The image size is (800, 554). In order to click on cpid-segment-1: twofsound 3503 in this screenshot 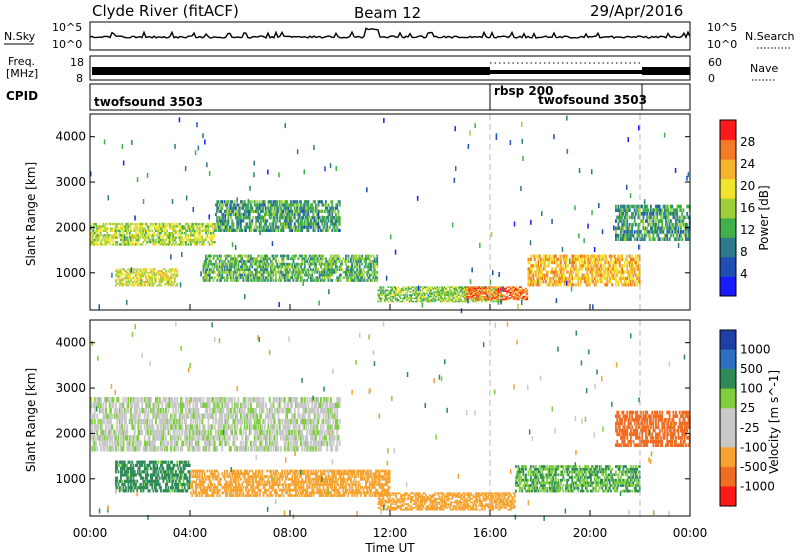, I will do `click(148, 102)`.